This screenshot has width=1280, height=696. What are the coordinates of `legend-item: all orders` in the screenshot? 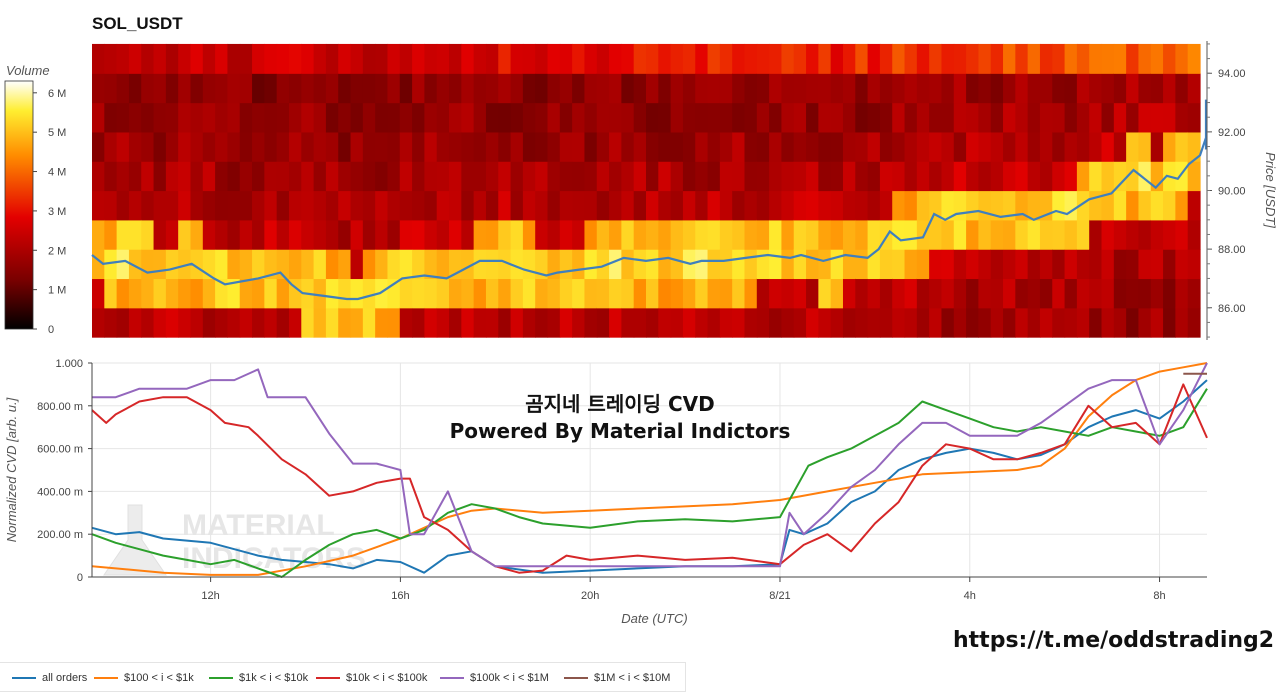 It's located at (49, 678).